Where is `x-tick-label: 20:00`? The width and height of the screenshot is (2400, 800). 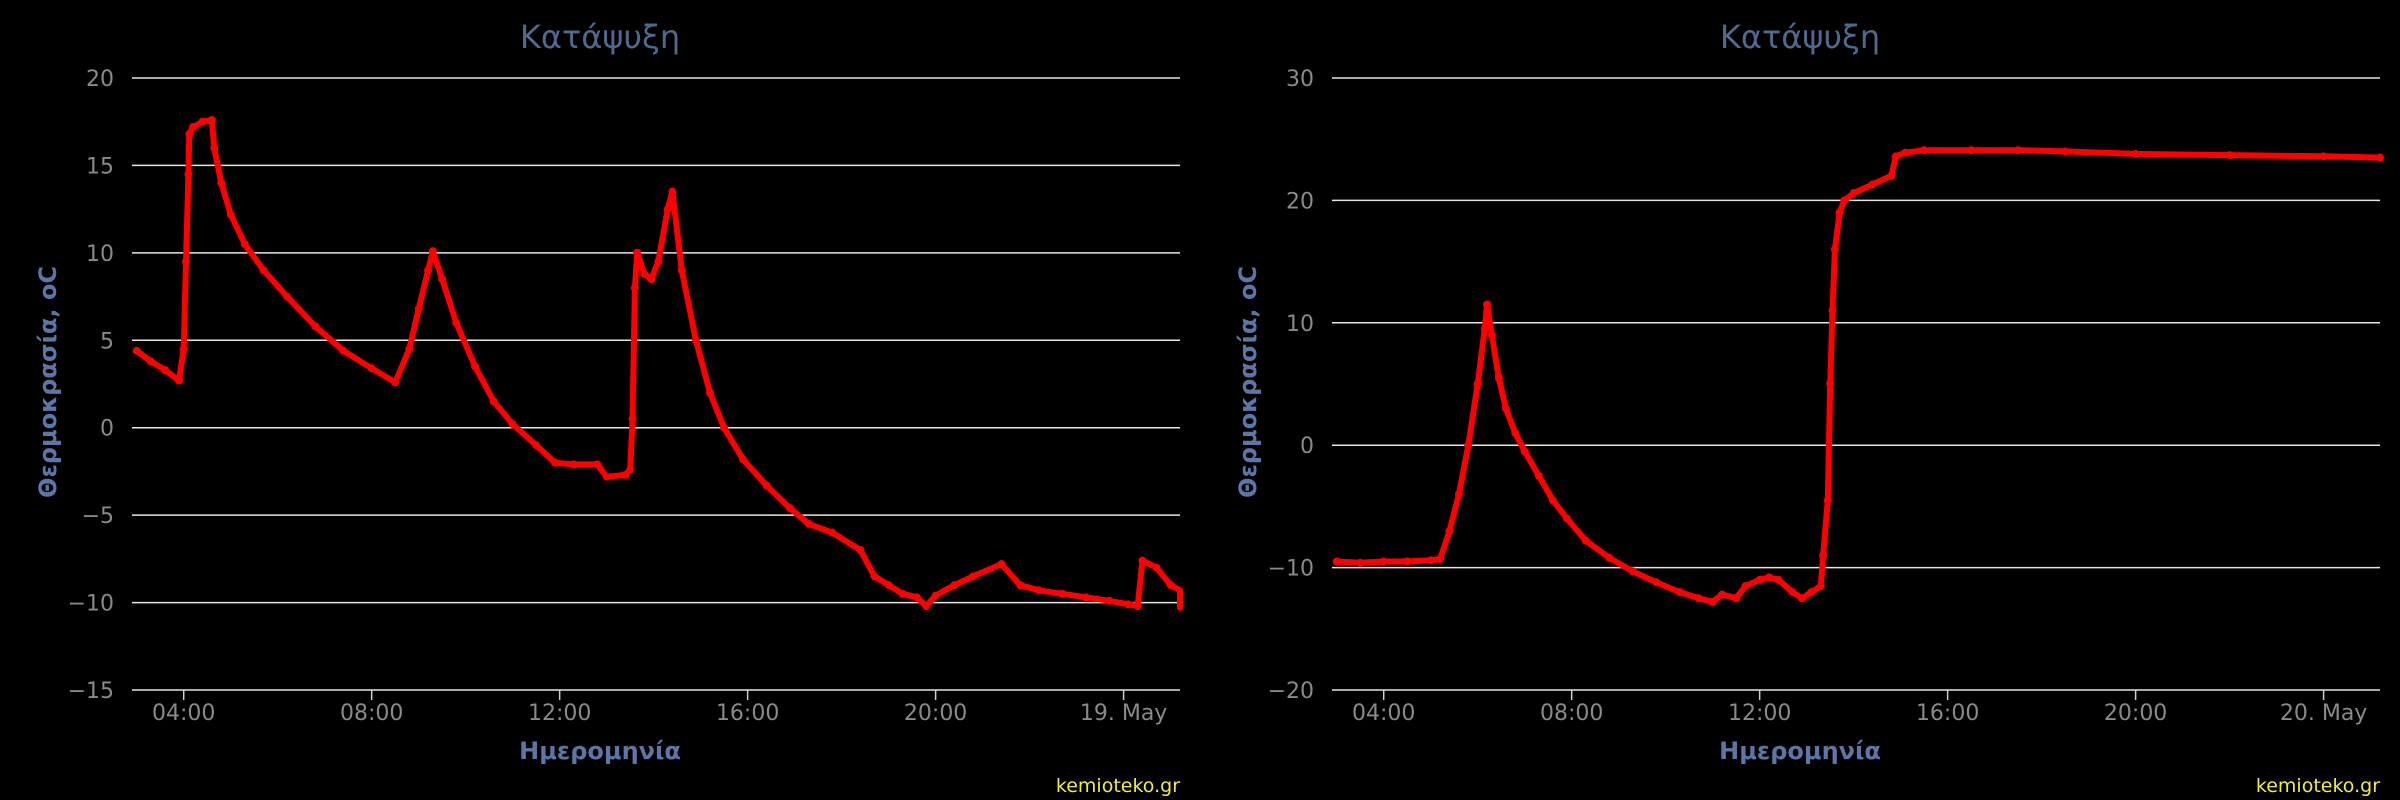
x-tick-label: 20:00 is located at coordinates (935, 713).